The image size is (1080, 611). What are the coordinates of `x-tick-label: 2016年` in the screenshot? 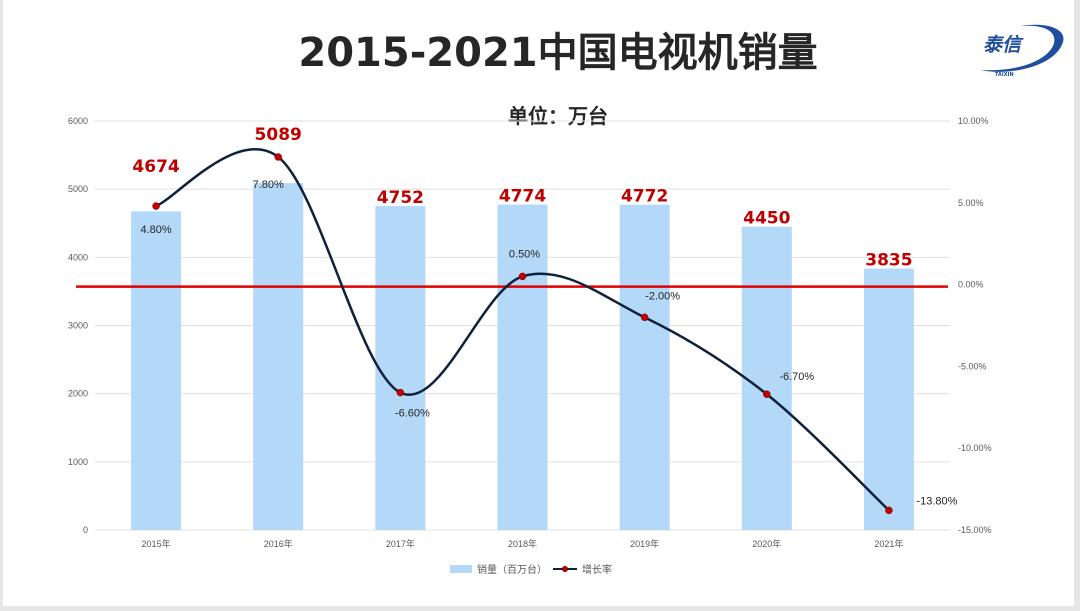 It's located at (278, 543).